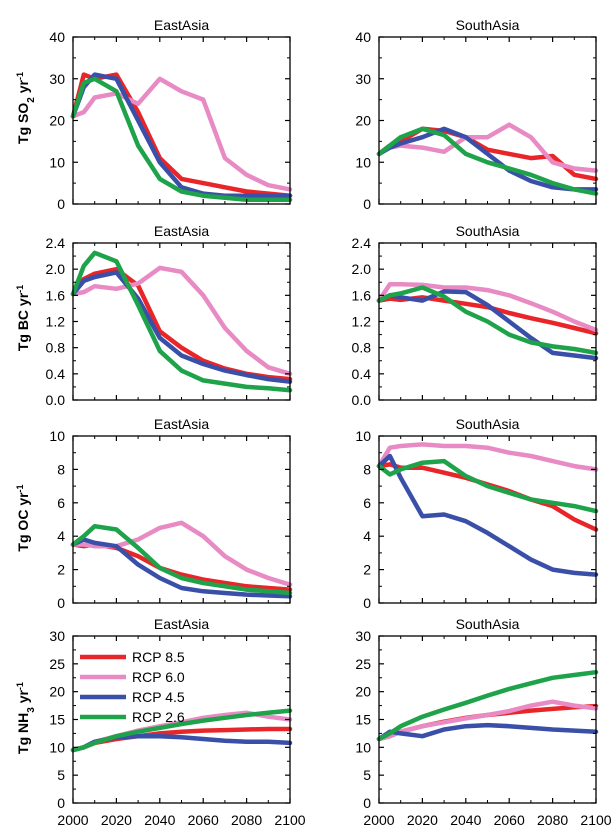 The width and height of the screenshot is (614, 833). I want to click on y-axis-label: Tg OC yr-1, so click(23, 517).